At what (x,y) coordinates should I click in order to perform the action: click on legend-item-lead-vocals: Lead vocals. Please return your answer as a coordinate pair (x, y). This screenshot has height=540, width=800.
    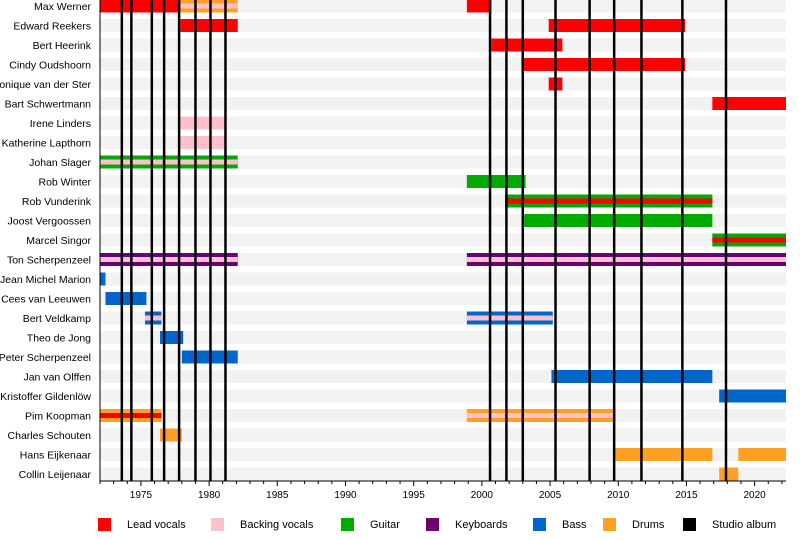
    Looking at the image, I should click on (142, 524).